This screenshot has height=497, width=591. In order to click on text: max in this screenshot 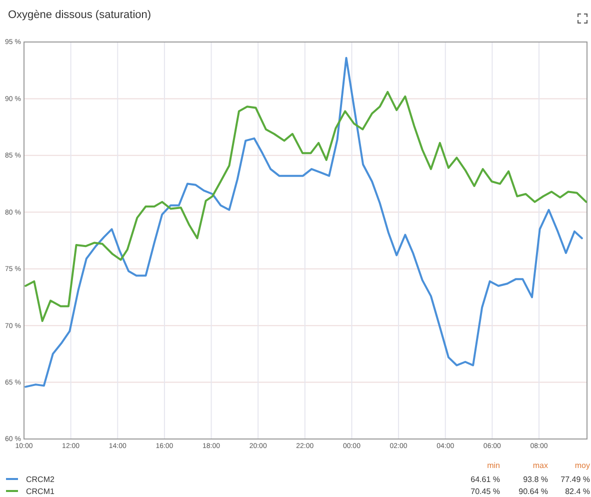, I will do `click(540, 465)`.